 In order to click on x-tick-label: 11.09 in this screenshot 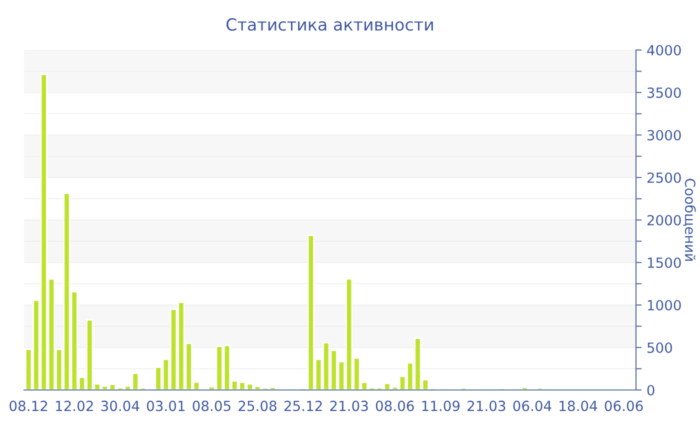, I will do `click(441, 406)`.